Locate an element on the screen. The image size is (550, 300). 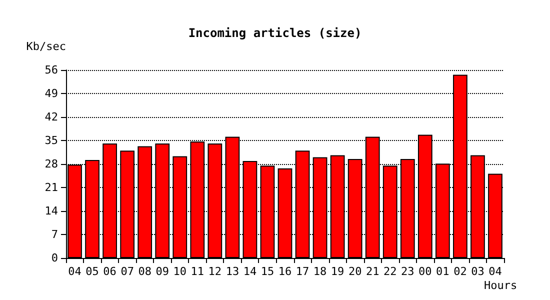
x-tick-label: 15 is located at coordinates (267, 271).